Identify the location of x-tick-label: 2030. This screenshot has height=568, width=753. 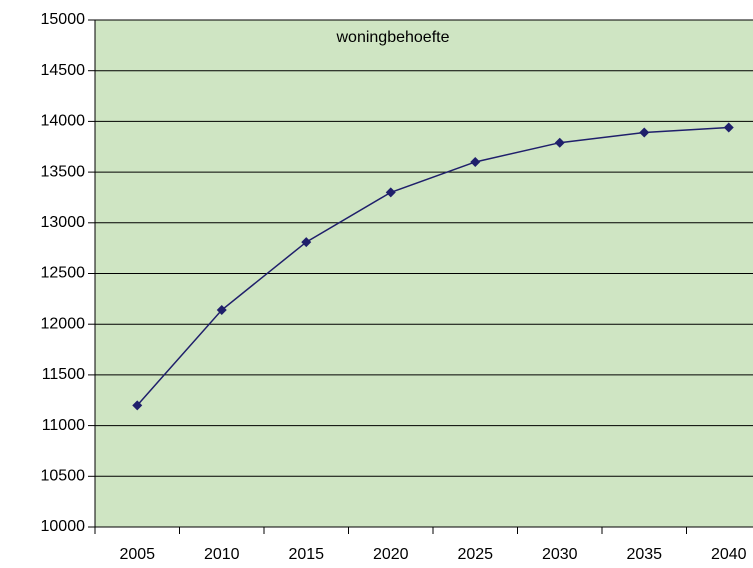
(560, 554).